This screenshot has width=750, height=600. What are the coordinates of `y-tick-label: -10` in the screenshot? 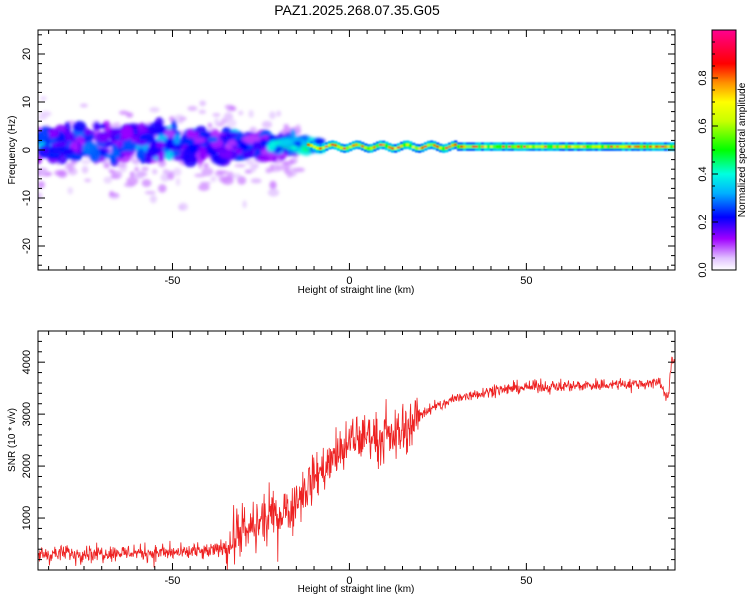 It's located at (27, 198).